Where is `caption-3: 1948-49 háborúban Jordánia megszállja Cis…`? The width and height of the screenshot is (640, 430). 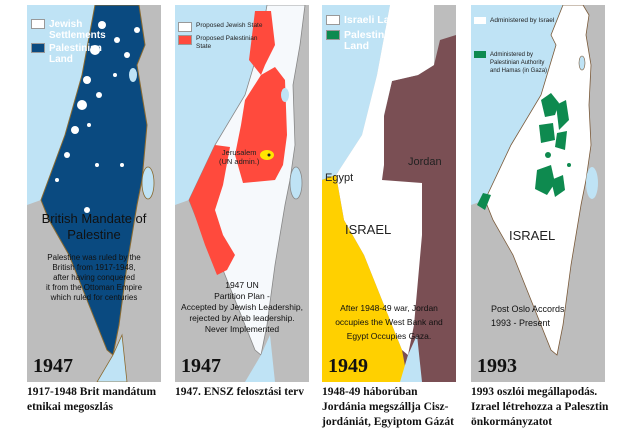
caption-3: 1948-49 háborúban Jordánia megszállja Cis… is located at coordinates (388, 407).